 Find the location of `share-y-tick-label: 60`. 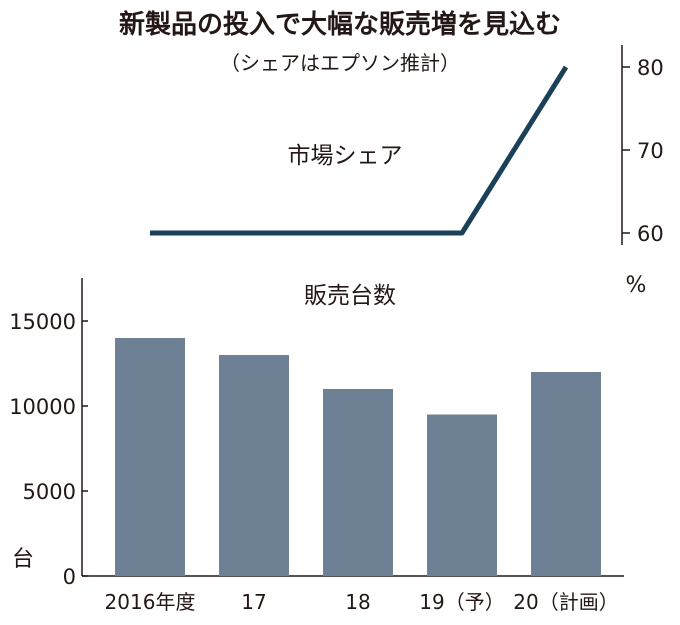

share-y-tick-label: 60 is located at coordinates (650, 234).